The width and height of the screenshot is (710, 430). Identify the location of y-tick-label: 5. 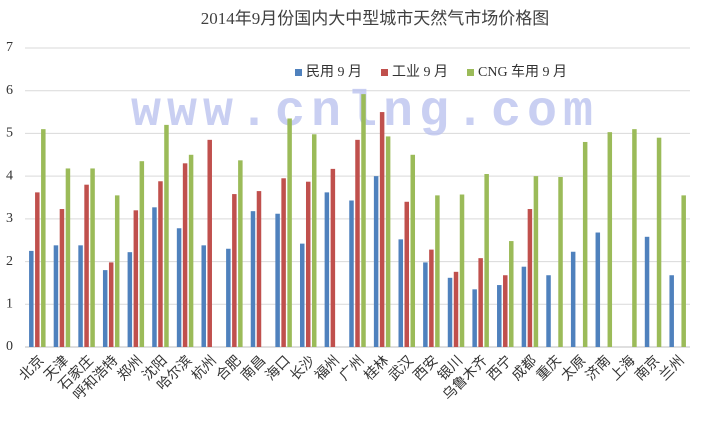
(9, 133).